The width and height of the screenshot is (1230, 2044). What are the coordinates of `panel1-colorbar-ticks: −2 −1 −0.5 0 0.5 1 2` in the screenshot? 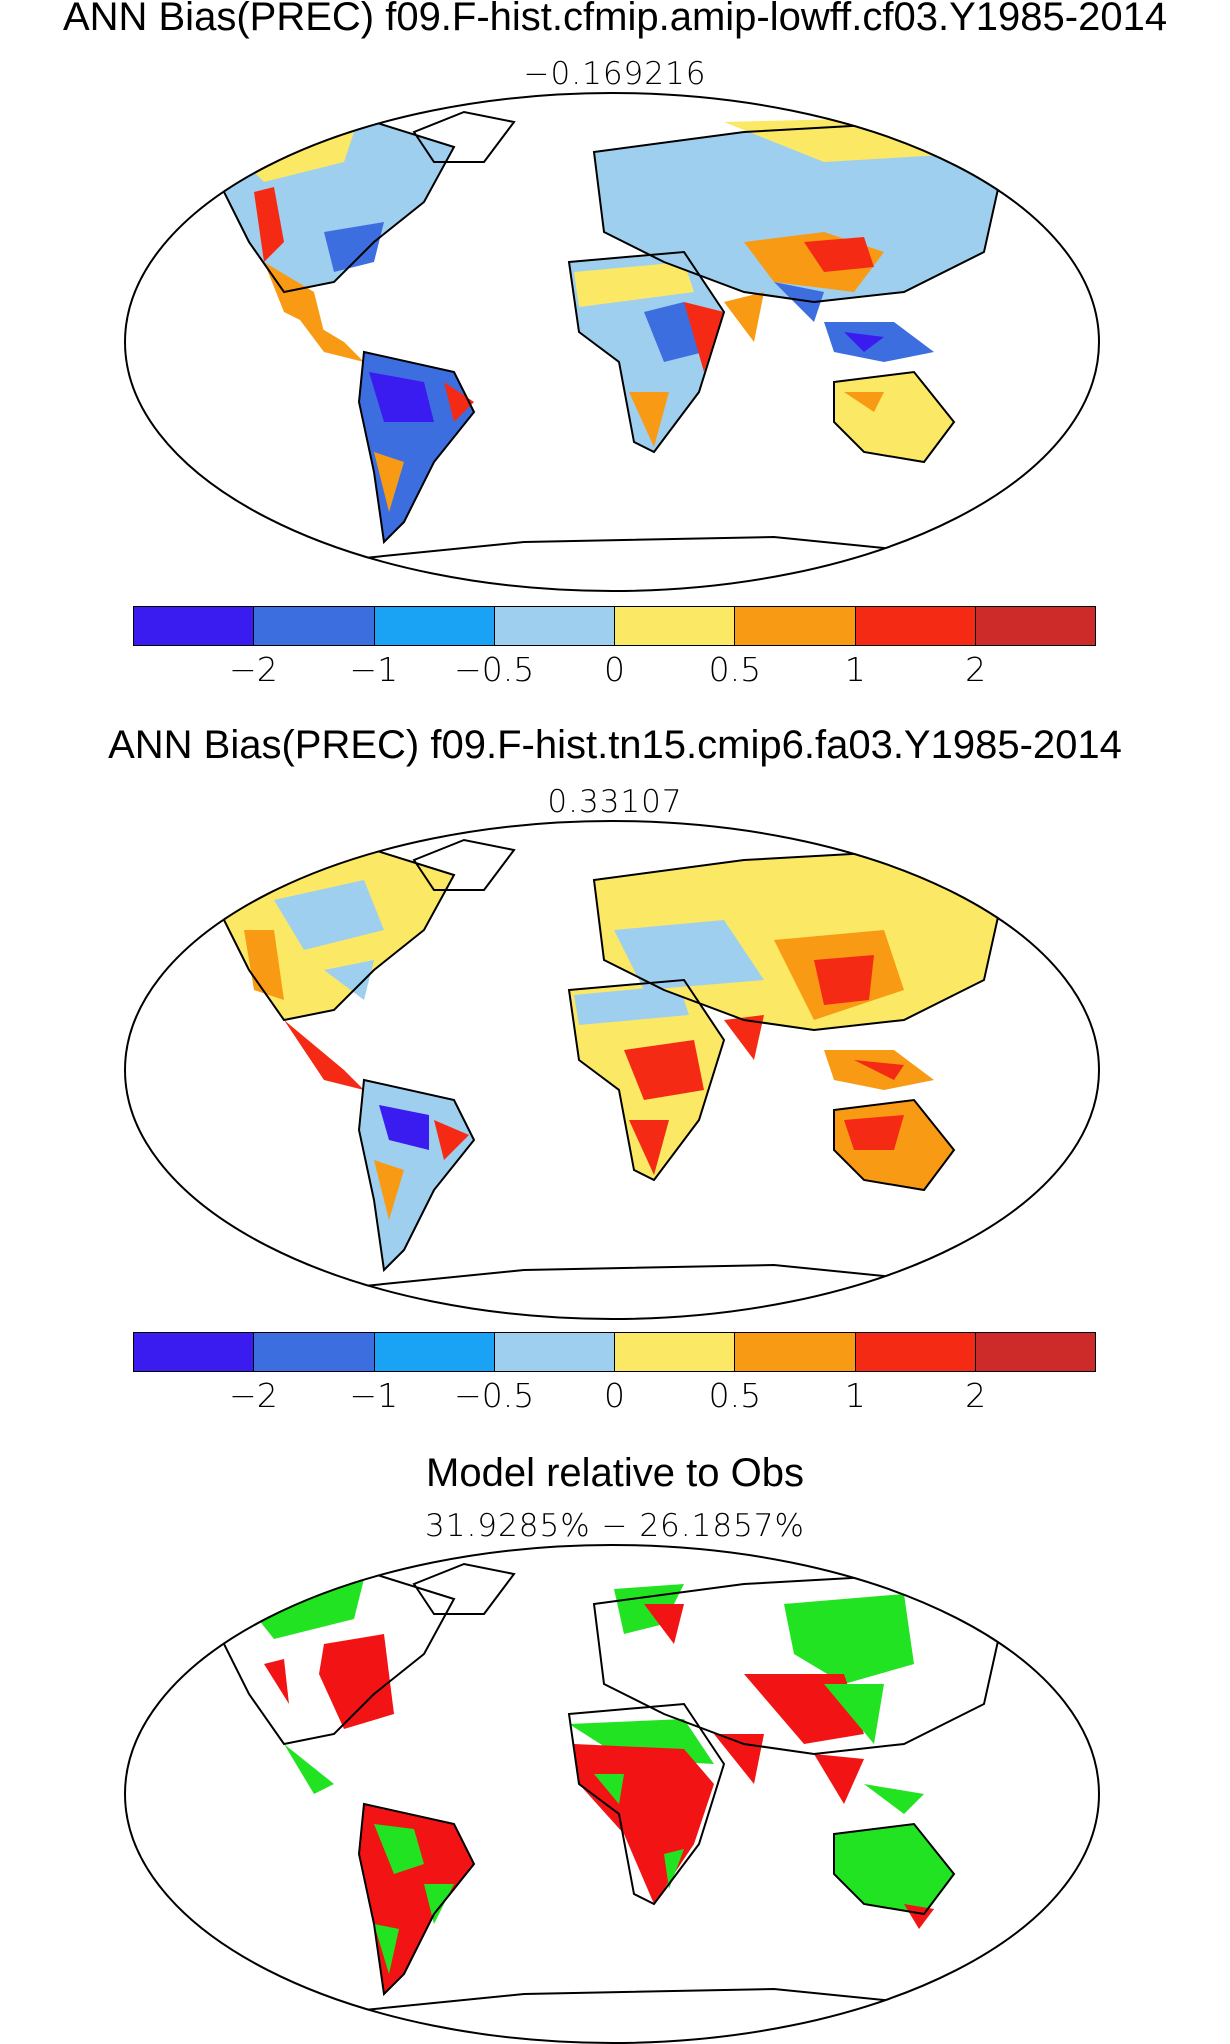 It's located at (614, 670).